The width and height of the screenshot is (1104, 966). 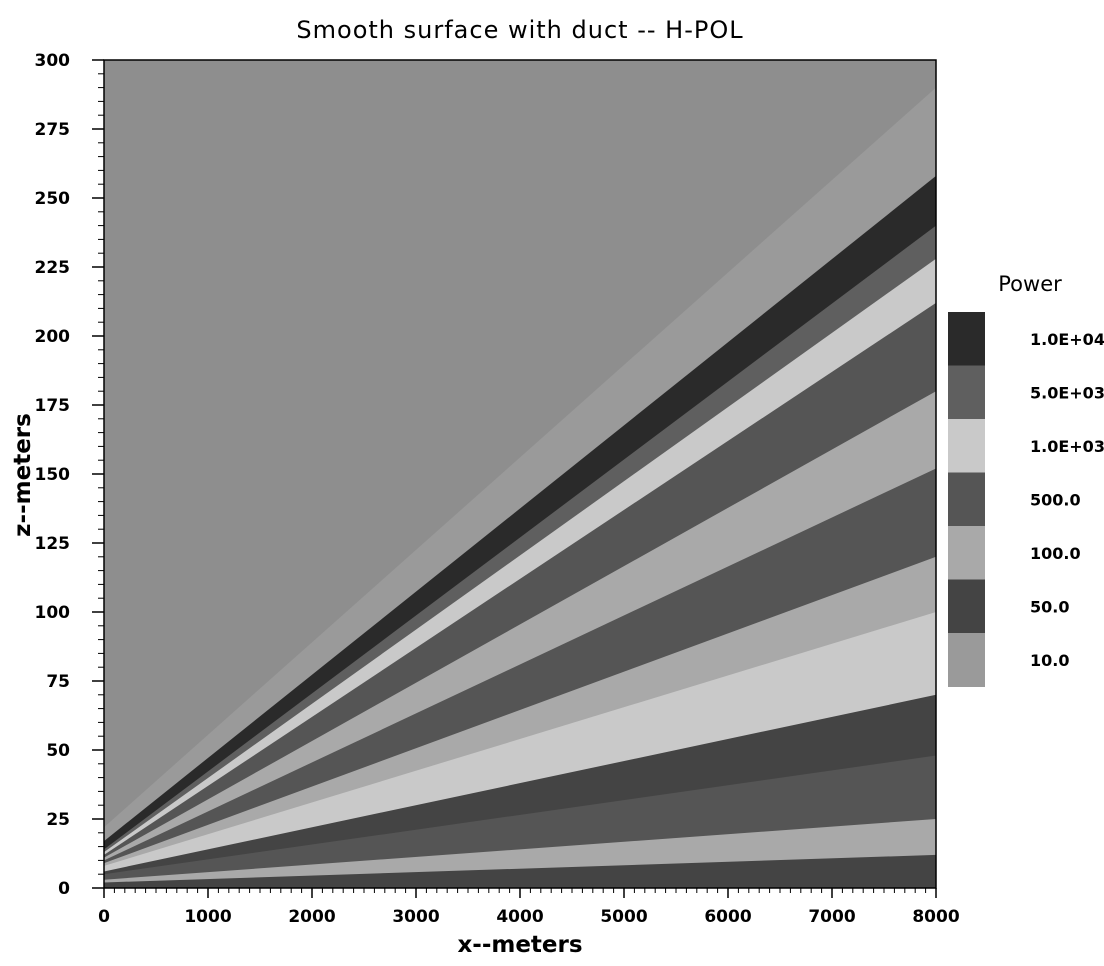 What do you see at coordinates (1026, 499) in the screenshot?
I see `legend: 1.0E+04 5.0E+03 1.0E+03 500.0 100.0 50.0 10.0` at bounding box center [1026, 499].